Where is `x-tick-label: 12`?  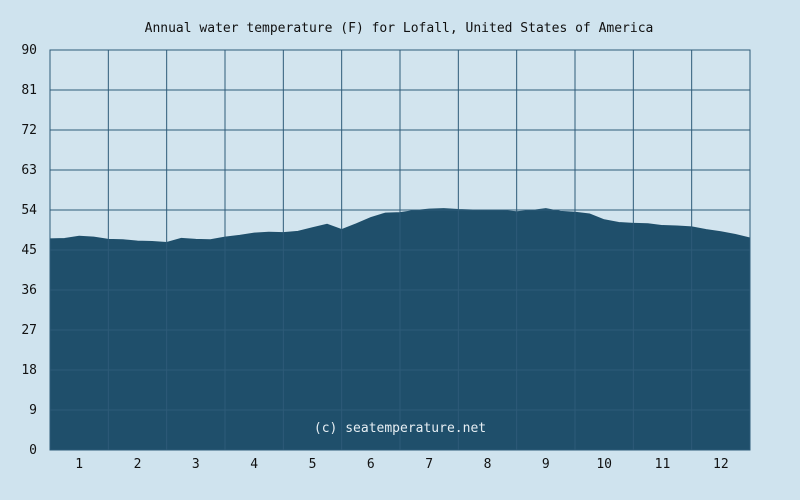 x-tick-label: 12 is located at coordinates (721, 464).